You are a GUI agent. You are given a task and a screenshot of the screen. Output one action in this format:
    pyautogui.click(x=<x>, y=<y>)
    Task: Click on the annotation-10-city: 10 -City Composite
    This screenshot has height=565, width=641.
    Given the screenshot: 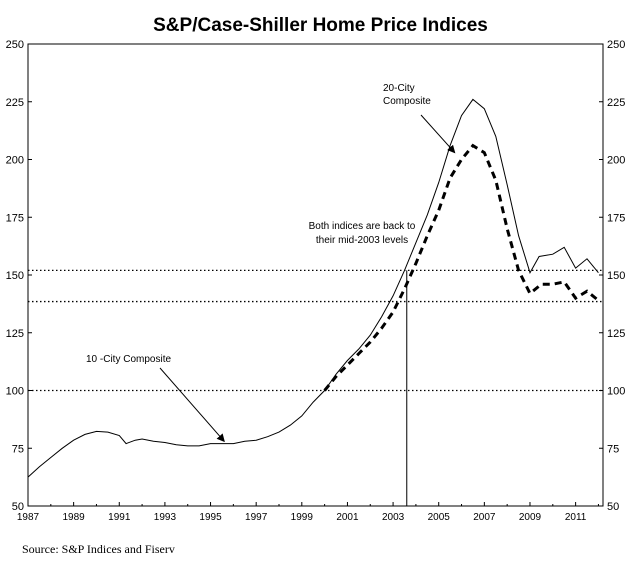 What is the action you would take?
    pyautogui.click(x=128, y=359)
    